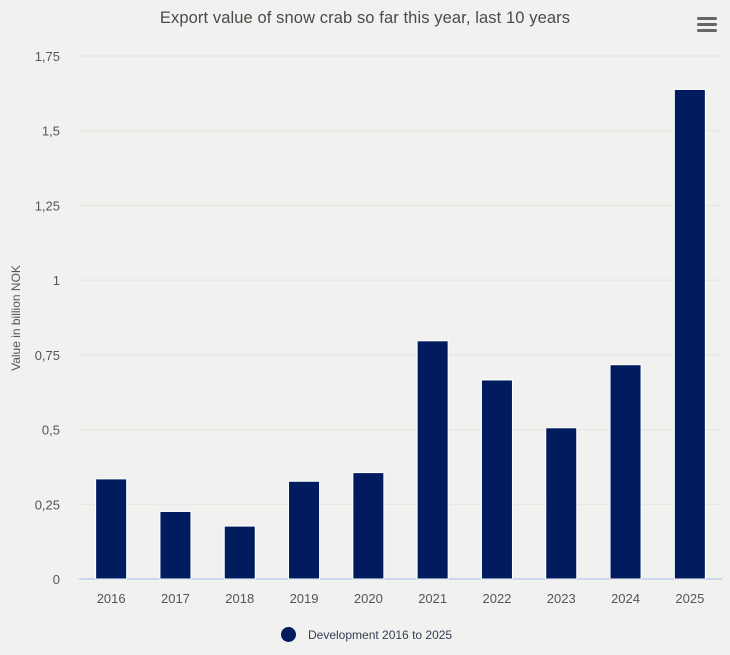  Describe the element at coordinates (56, 579) in the screenshot. I see `y-tick-label: 0` at that location.